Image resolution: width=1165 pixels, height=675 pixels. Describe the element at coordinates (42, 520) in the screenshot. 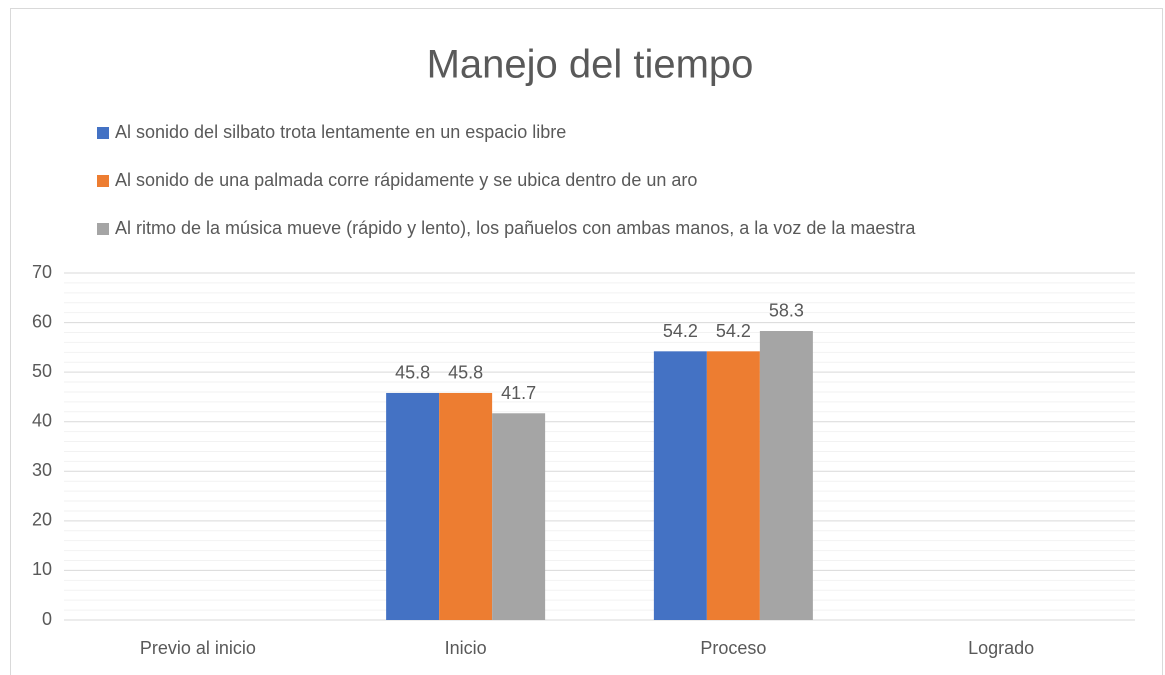

I see `y-tick-label: 20` at that location.